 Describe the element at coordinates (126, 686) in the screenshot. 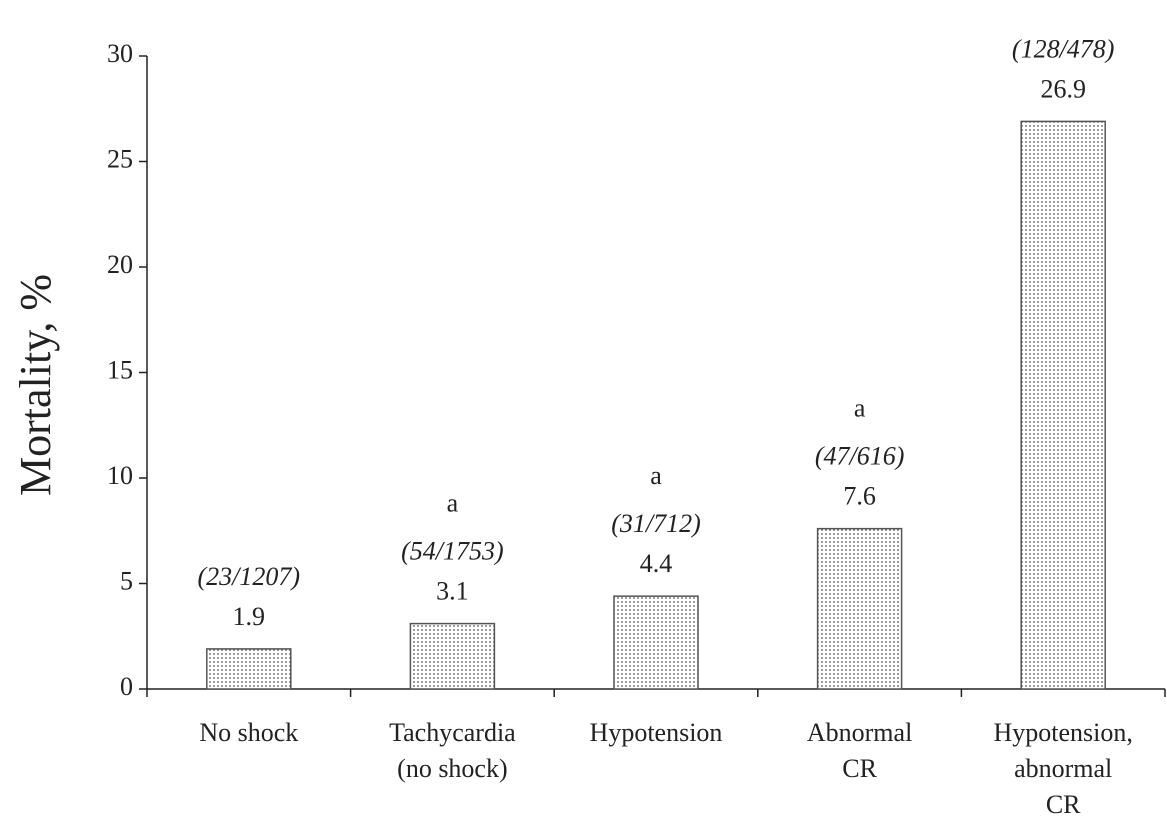

I see `y-tick-label: 0` at that location.